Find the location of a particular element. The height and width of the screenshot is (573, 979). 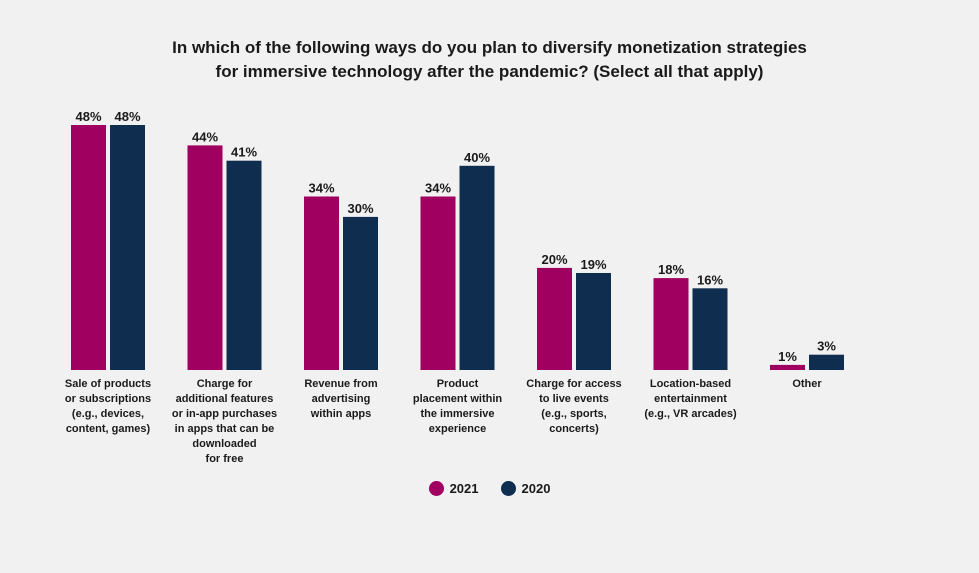

category-label-6-line-0: Other is located at coordinates (807, 384).